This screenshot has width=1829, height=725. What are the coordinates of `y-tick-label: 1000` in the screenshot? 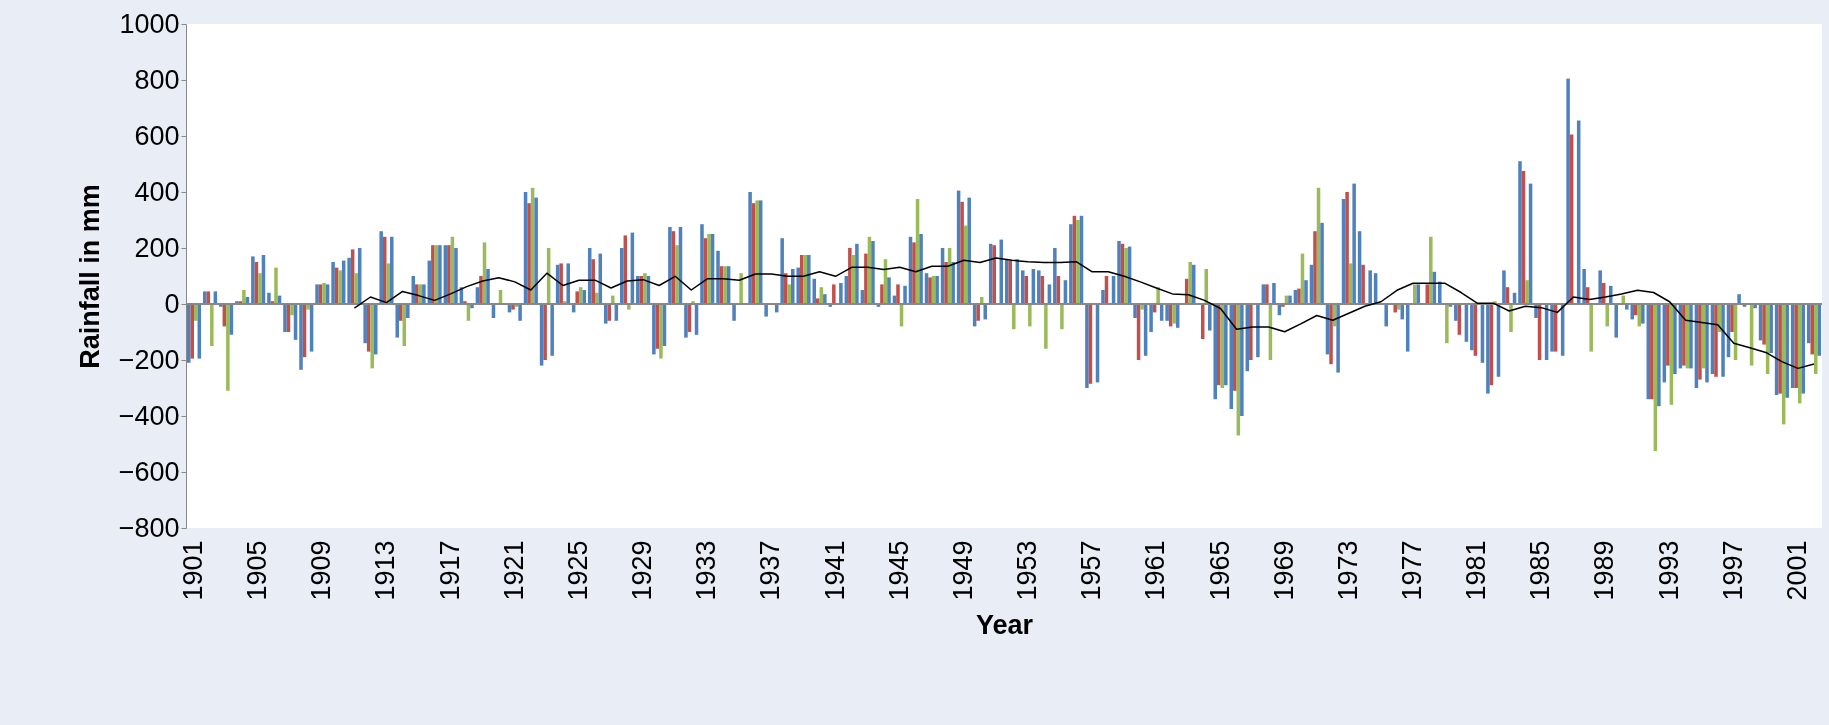 It's located at (149, 23).